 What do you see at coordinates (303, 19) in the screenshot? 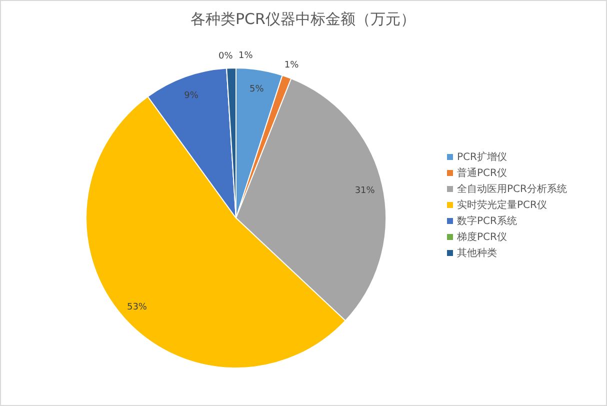
I see `chart-title: 各种类PCR仪器中标金额（万元）` at bounding box center [303, 19].